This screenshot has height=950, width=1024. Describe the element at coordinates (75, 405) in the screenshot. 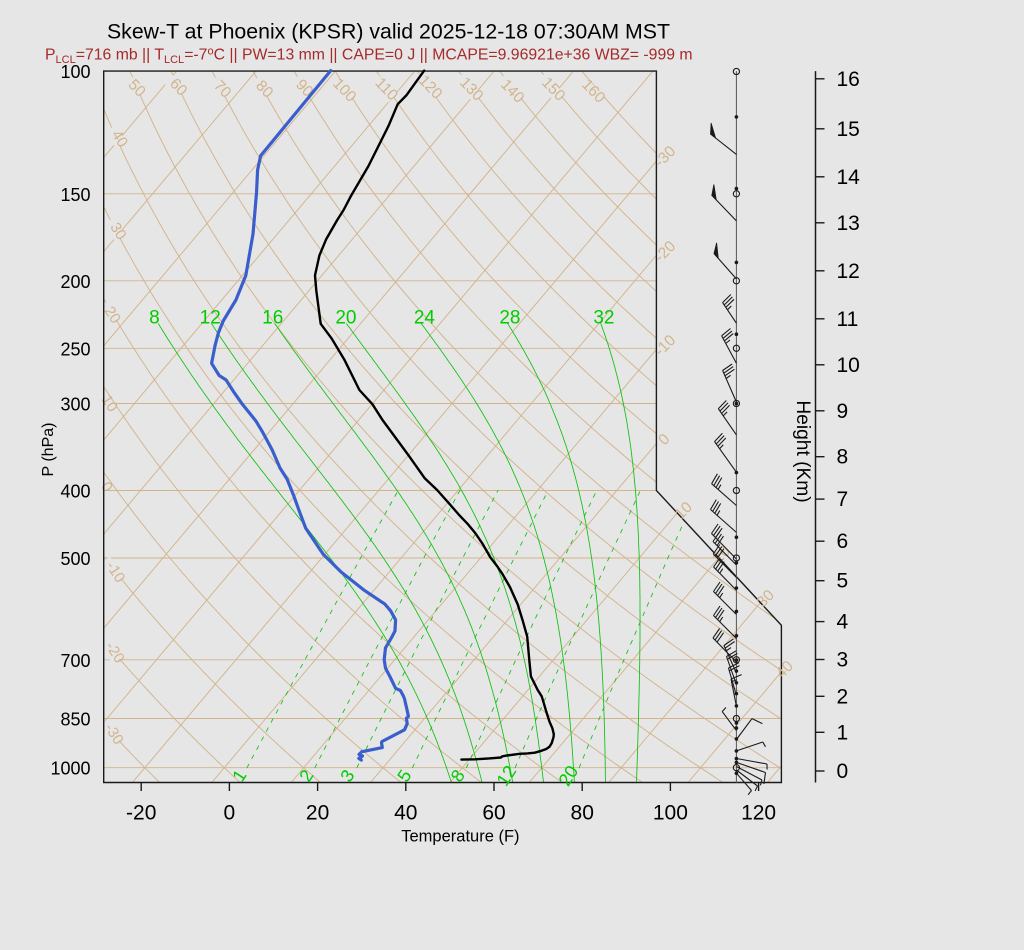

I see `svg-text: 300` at that location.